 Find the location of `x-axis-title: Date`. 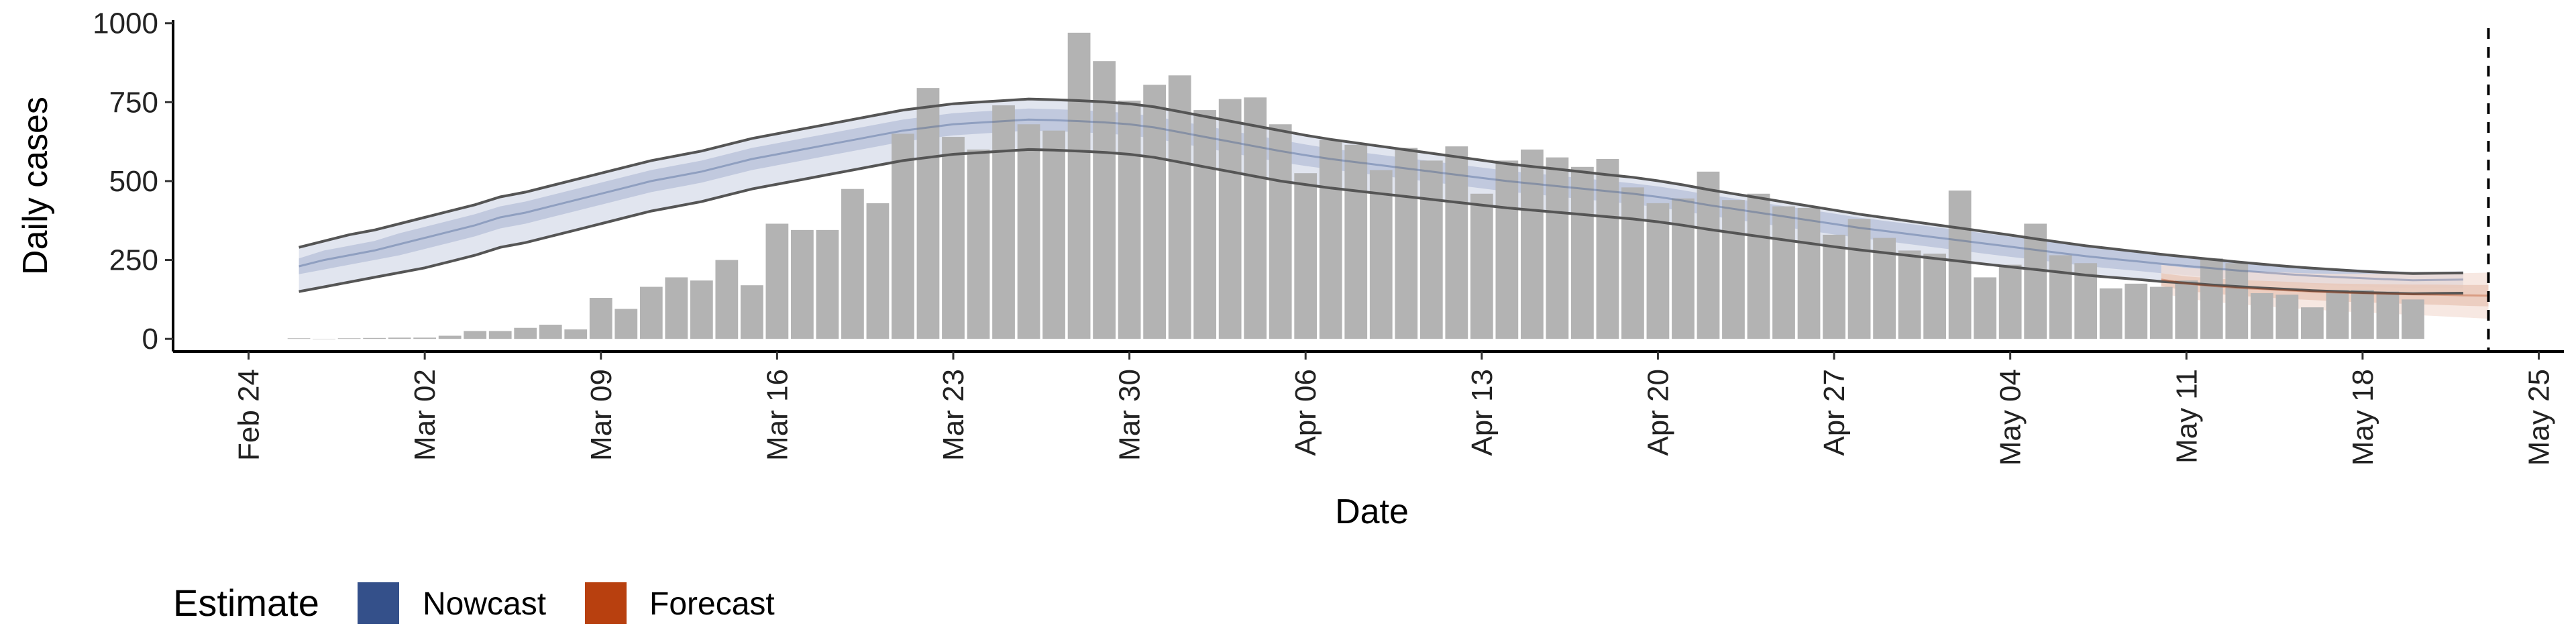

x-axis-title: Date is located at coordinates (1372, 511).